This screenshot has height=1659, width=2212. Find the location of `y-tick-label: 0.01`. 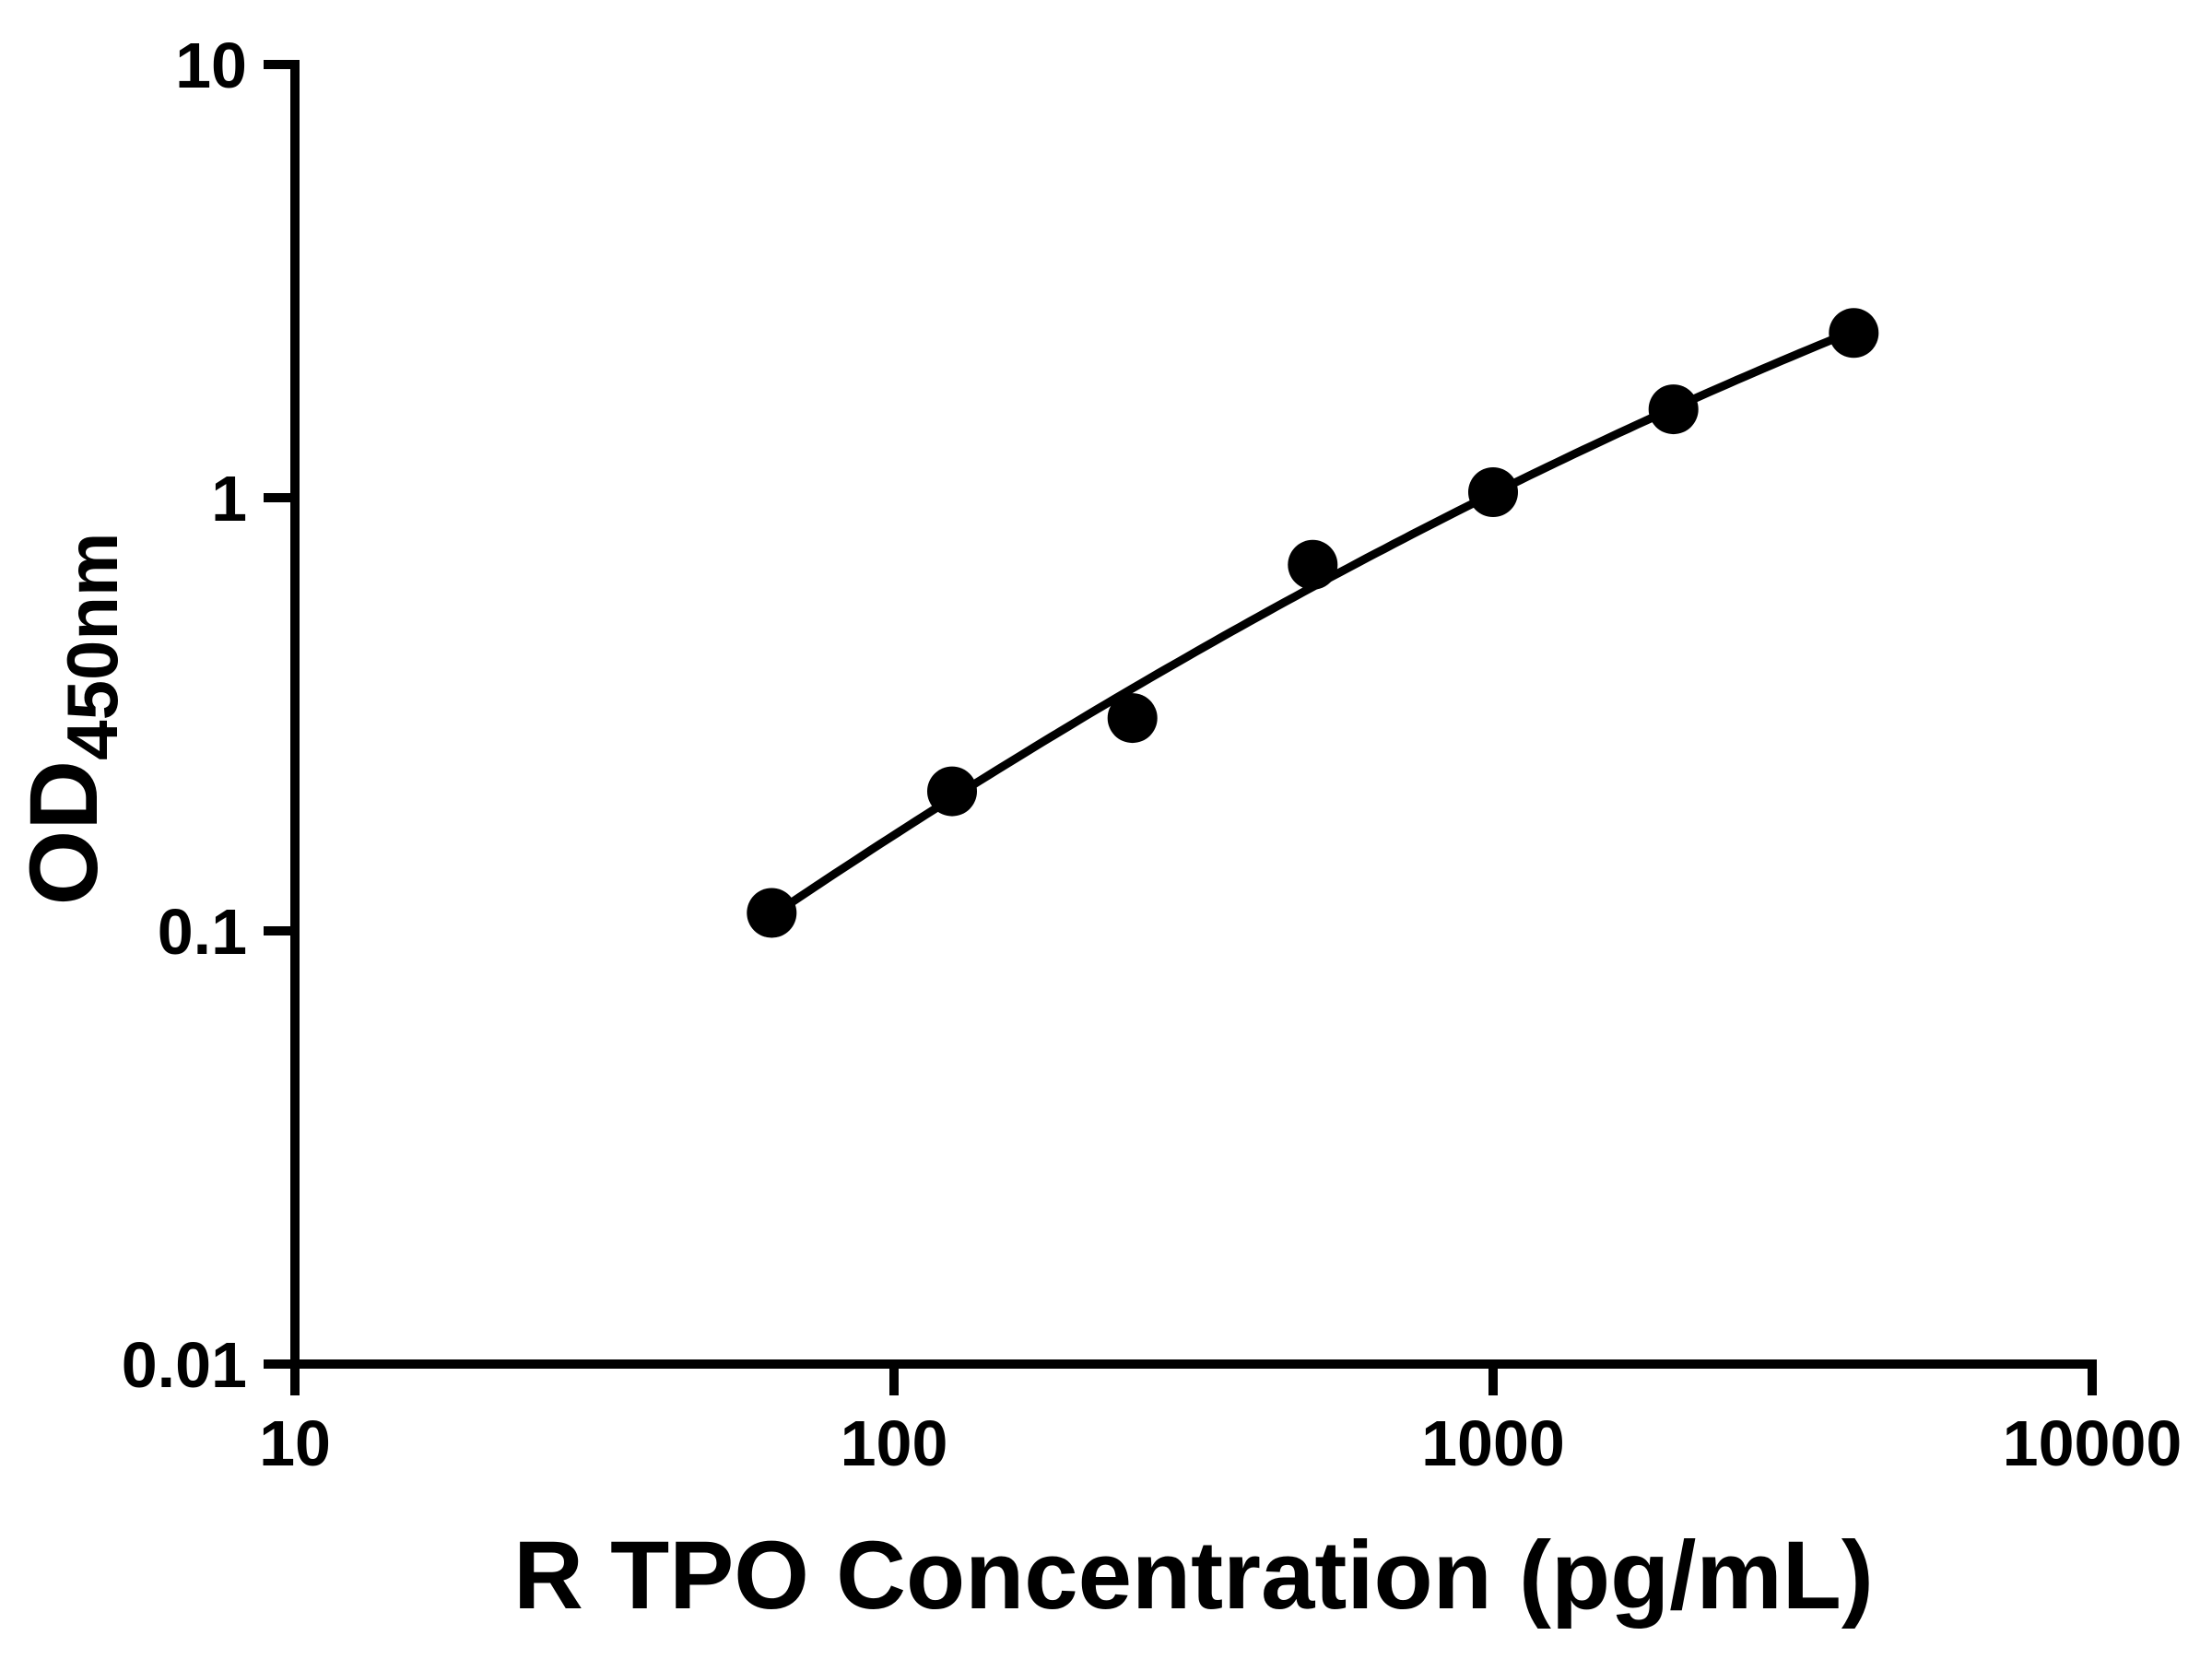

y-tick-label: 0.01 is located at coordinates (184, 1365).